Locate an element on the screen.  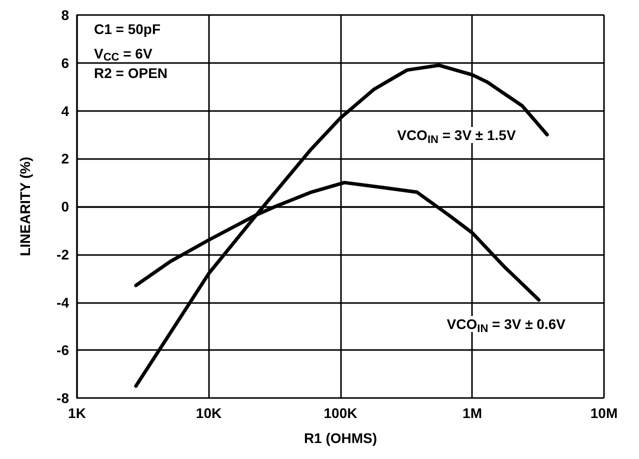
series-label: VCO$_{IN}$ = 3V ± 1.5V is located at coordinates (456, 136).